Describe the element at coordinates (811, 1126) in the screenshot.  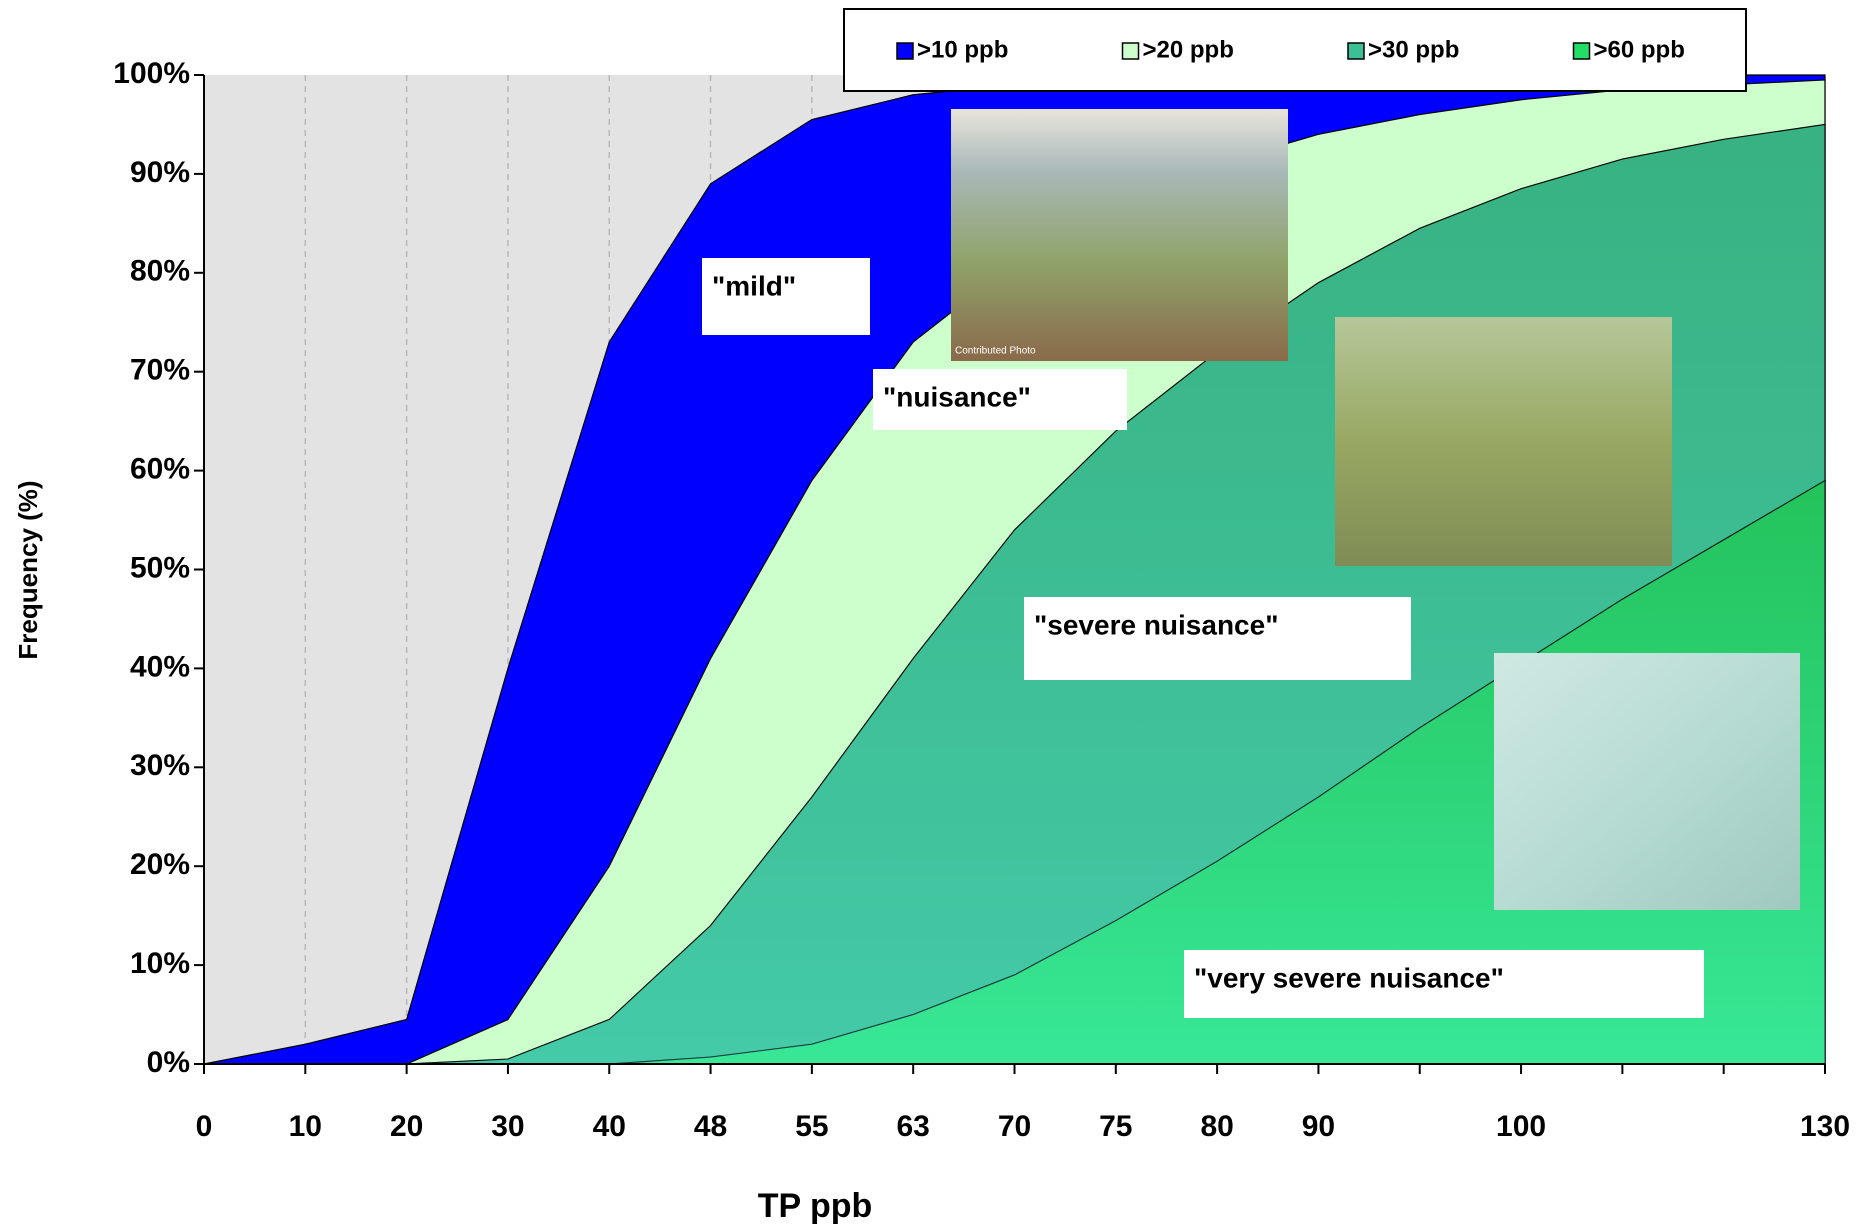
I see `x-tick-label: 55` at that location.